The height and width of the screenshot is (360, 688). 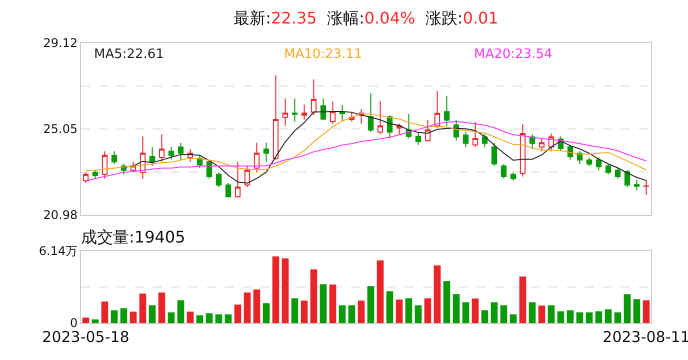 What do you see at coordinates (60, 43) in the screenshot?
I see `y-tick-label: 29.12` at bounding box center [60, 43].